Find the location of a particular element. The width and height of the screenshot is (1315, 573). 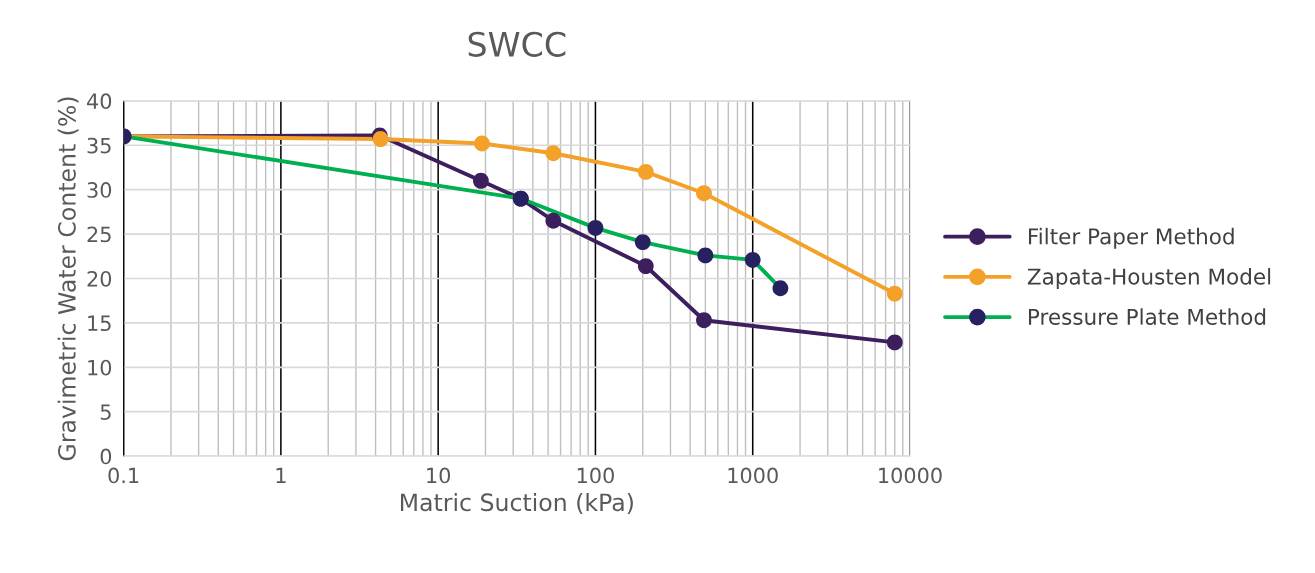

y-tick-label: 10 is located at coordinates (100, 367).